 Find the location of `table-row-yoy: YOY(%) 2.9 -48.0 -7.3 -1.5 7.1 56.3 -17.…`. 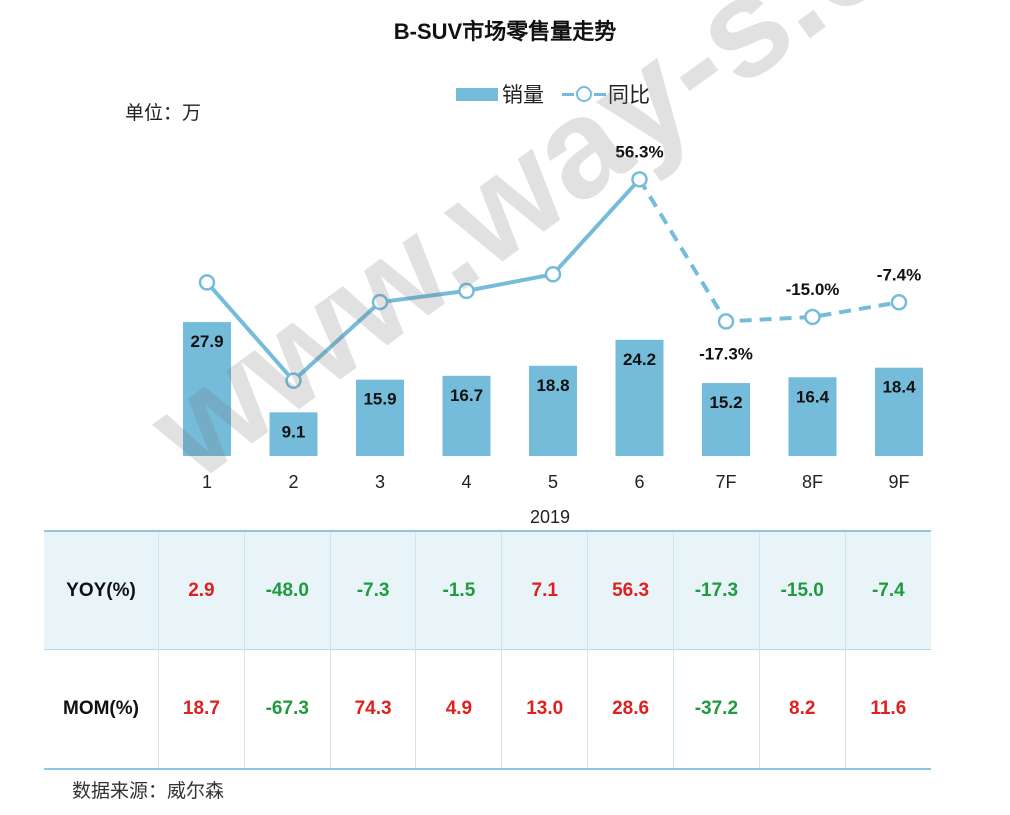

table-row-yoy: YOY(%) 2.9 -48.0 -7.3 -1.5 7.1 56.3 -17.… is located at coordinates (487, 590).